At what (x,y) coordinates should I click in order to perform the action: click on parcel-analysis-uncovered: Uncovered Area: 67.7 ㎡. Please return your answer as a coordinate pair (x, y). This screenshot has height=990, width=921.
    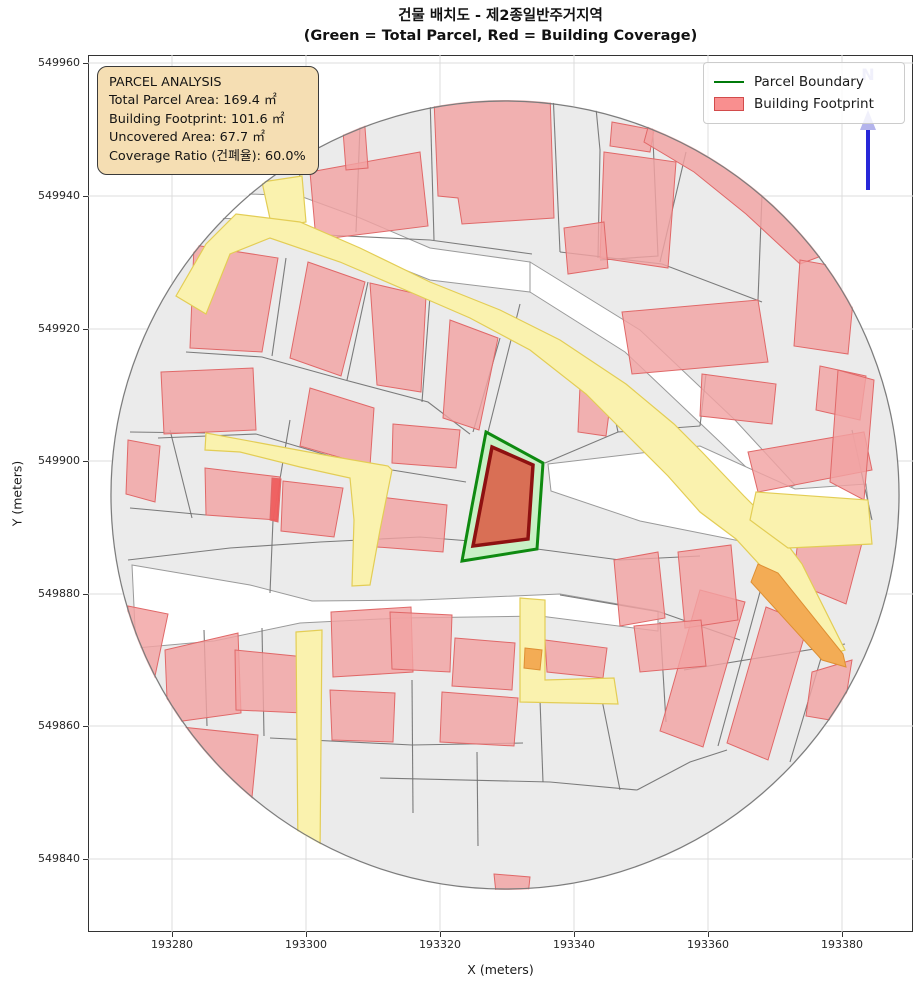
    Looking at the image, I should click on (187, 138).